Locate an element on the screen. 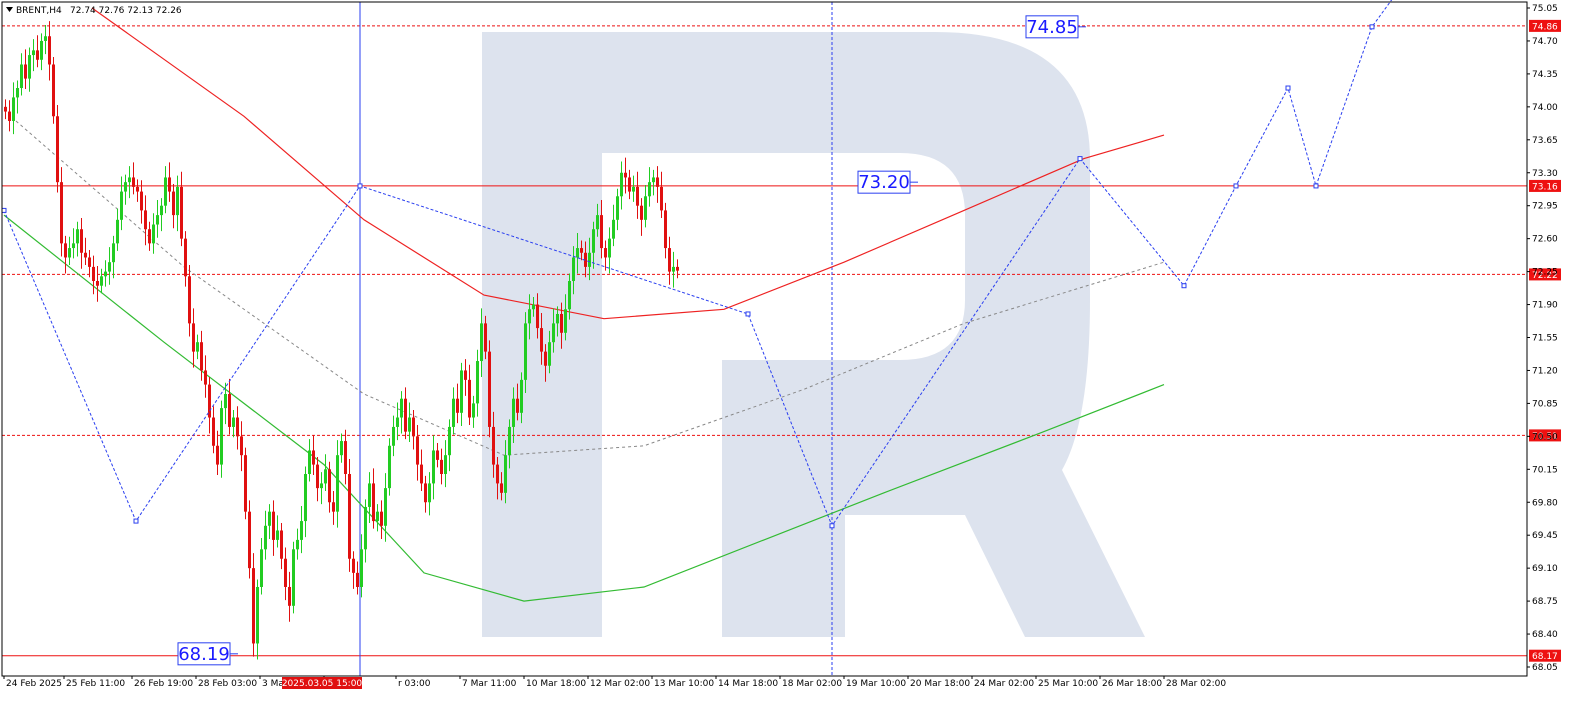 Image resolution: width=1578 pixels, height=702 pixels. y-tick-label: 68.40 is located at coordinates (1545, 635).